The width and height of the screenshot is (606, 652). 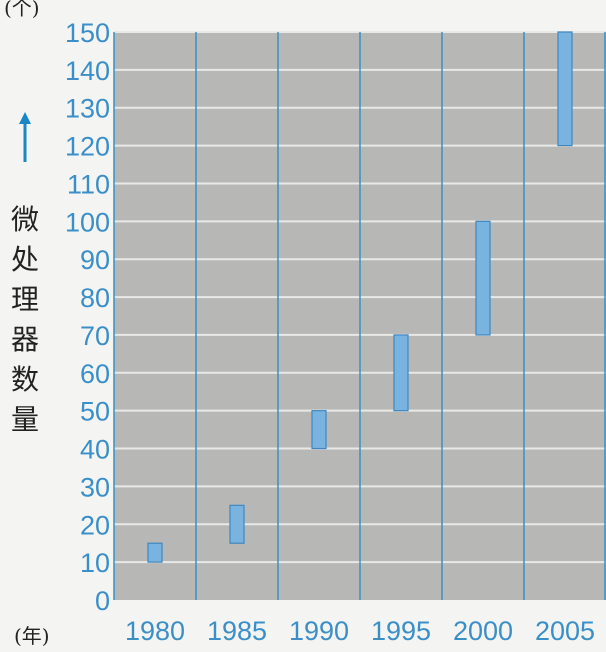 I want to click on y-tick-label-110: 110, so click(x=88, y=184).